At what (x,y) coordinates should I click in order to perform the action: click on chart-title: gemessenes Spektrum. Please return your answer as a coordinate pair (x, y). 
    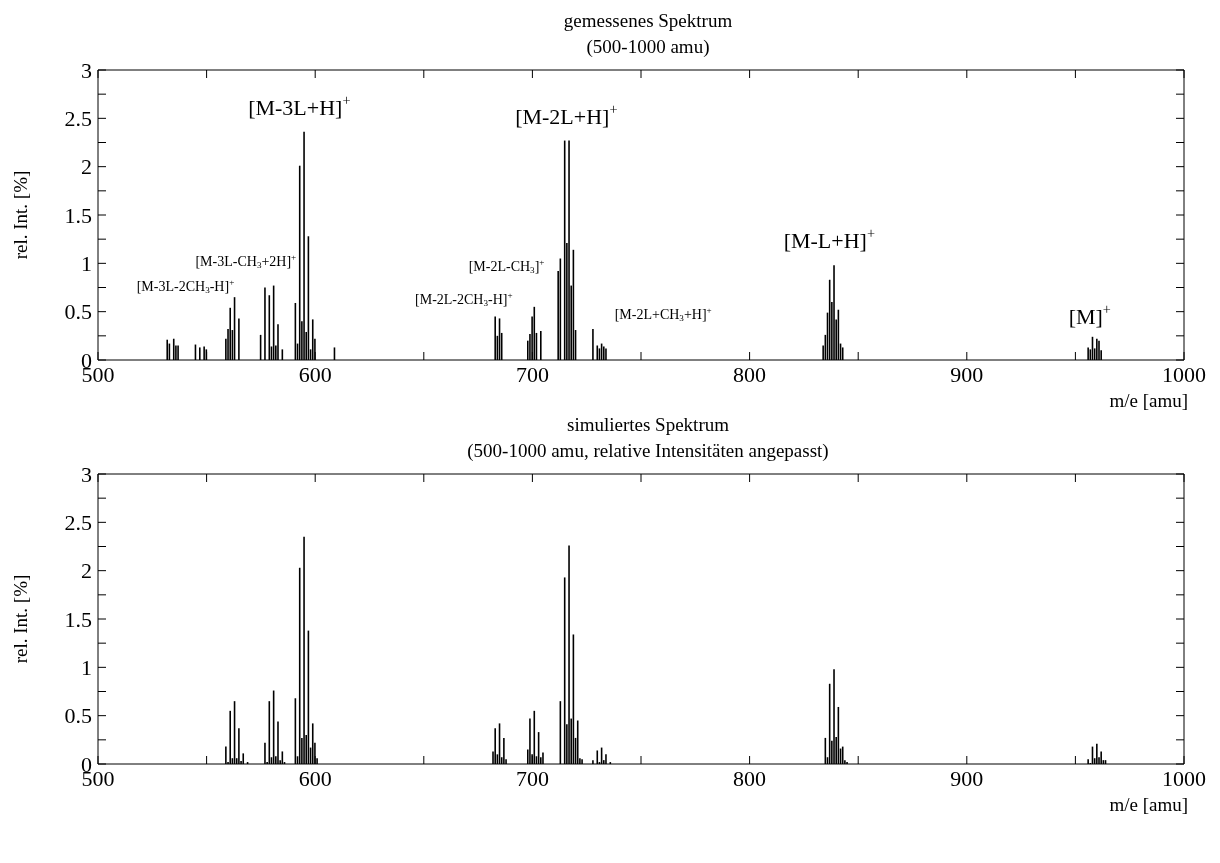
    Looking at the image, I should click on (648, 21).